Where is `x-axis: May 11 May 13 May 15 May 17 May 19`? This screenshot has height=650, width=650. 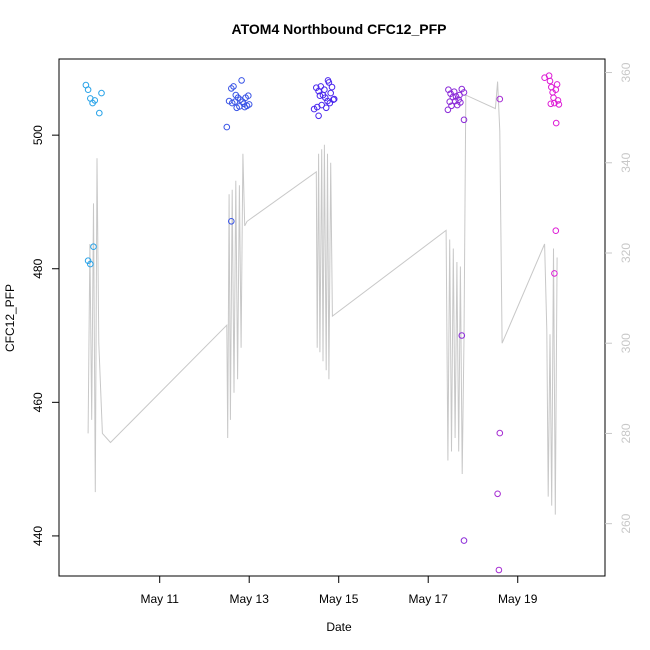 x-axis: May 11 May 13 May 15 May 17 May 19 is located at coordinates (339, 591).